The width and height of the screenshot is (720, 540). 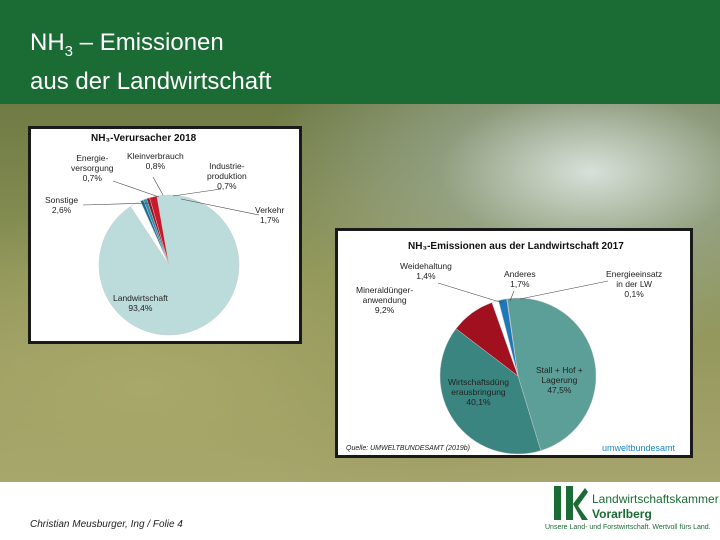 What do you see at coordinates (136, 189) in the screenshot?
I see `leader-energieversorgung` at bounding box center [136, 189].